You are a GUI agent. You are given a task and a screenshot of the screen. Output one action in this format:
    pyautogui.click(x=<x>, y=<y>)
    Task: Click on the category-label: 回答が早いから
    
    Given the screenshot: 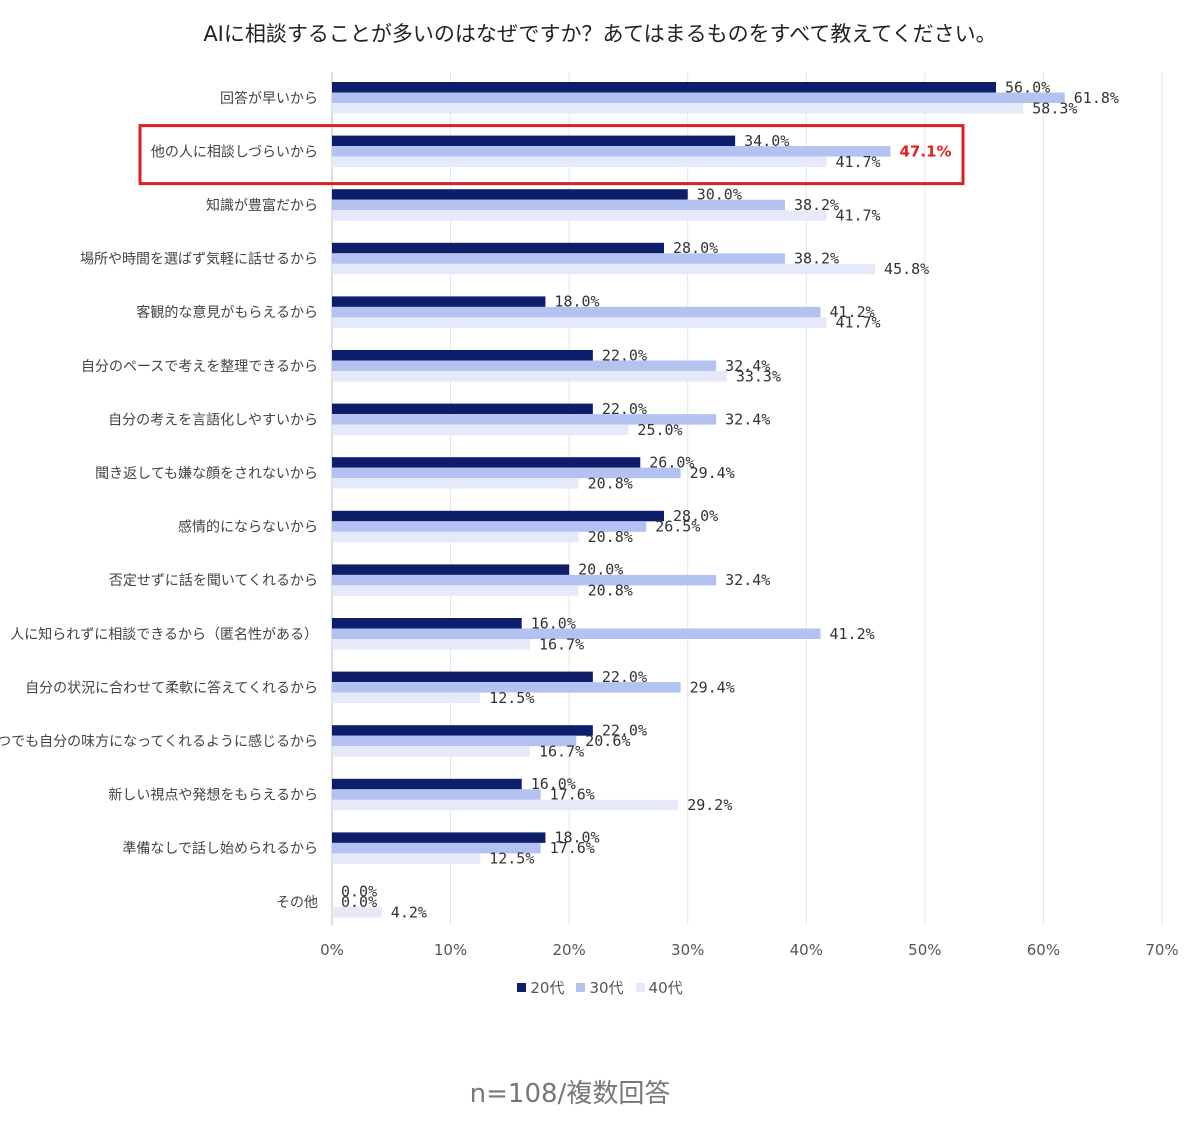 What is the action you would take?
    pyautogui.click(x=269, y=98)
    